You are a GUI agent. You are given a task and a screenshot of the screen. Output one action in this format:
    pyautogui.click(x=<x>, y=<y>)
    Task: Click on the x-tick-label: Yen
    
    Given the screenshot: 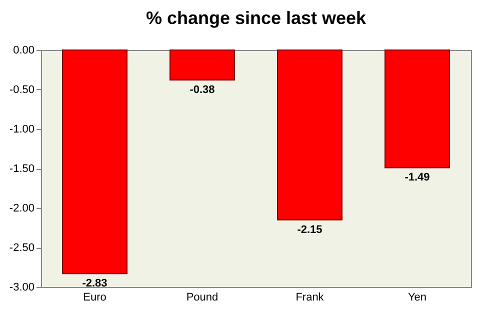 What is the action you would take?
    pyautogui.click(x=417, y=298)
    